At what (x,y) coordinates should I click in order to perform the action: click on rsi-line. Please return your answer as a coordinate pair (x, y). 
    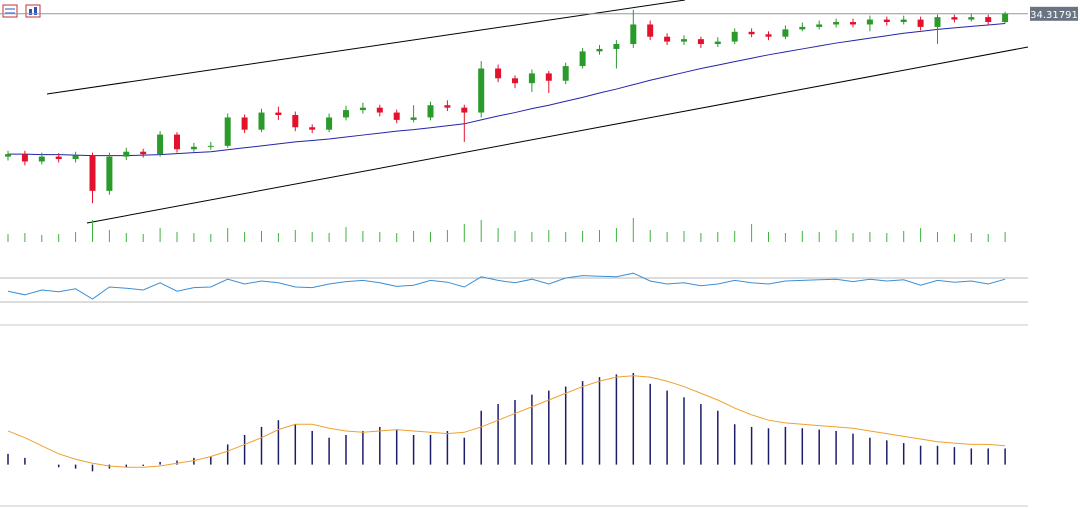
    Looking at the image, I should click on (506, 286).